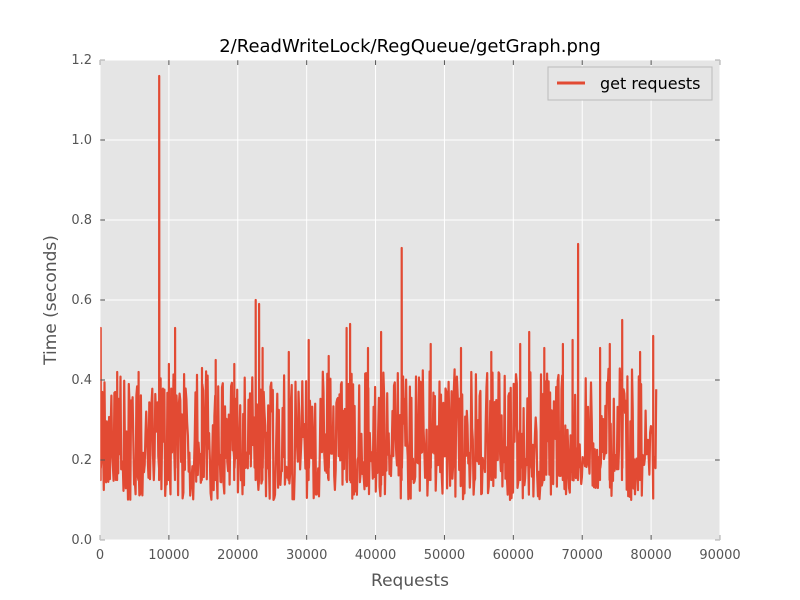 This screenshot has height=600, width=800. I want to click on x-tick-label: 50000, so click(444, 555).